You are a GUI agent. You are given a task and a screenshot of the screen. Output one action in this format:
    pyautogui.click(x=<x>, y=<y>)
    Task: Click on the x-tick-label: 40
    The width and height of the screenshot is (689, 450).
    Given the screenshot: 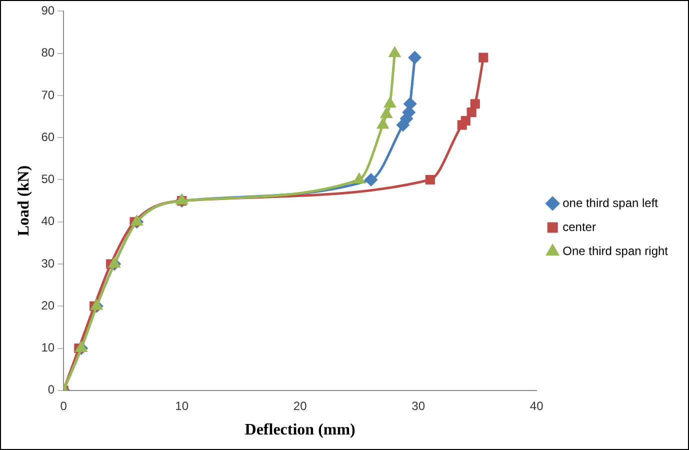 What is the action you would take?
    pyautogui.click(x=537, y=405)
    